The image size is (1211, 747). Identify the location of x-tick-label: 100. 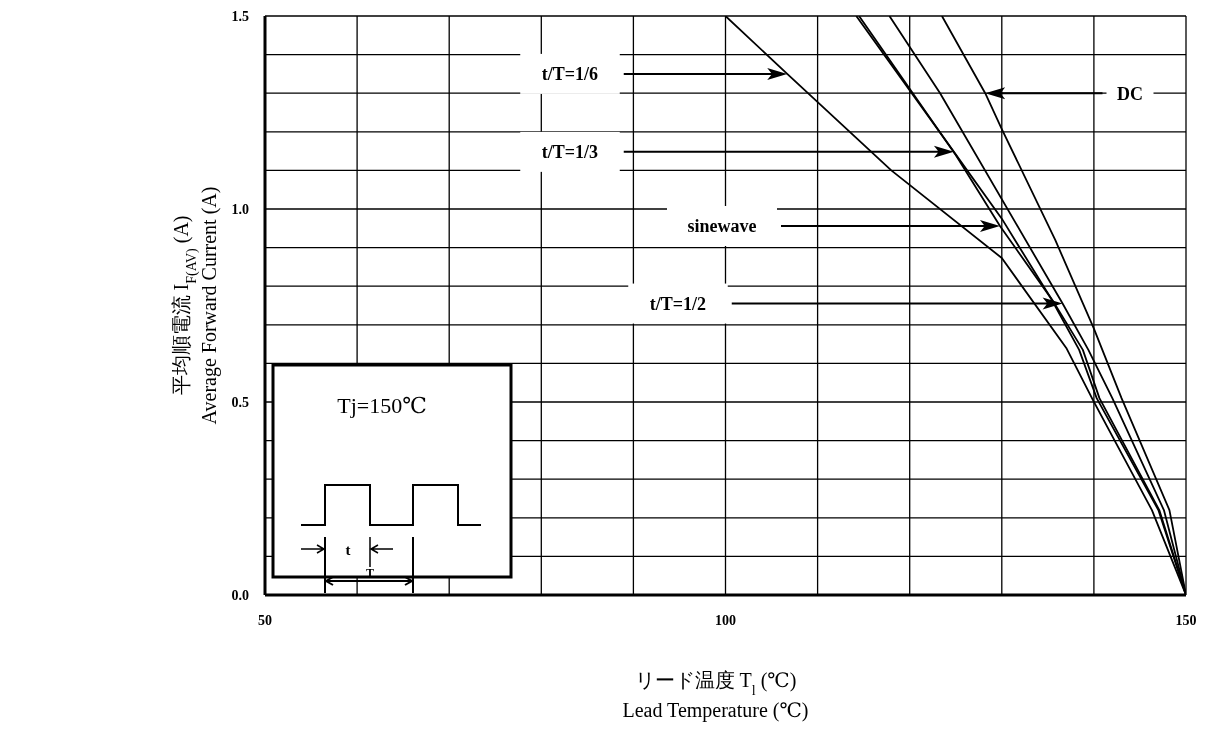
(725, 620).